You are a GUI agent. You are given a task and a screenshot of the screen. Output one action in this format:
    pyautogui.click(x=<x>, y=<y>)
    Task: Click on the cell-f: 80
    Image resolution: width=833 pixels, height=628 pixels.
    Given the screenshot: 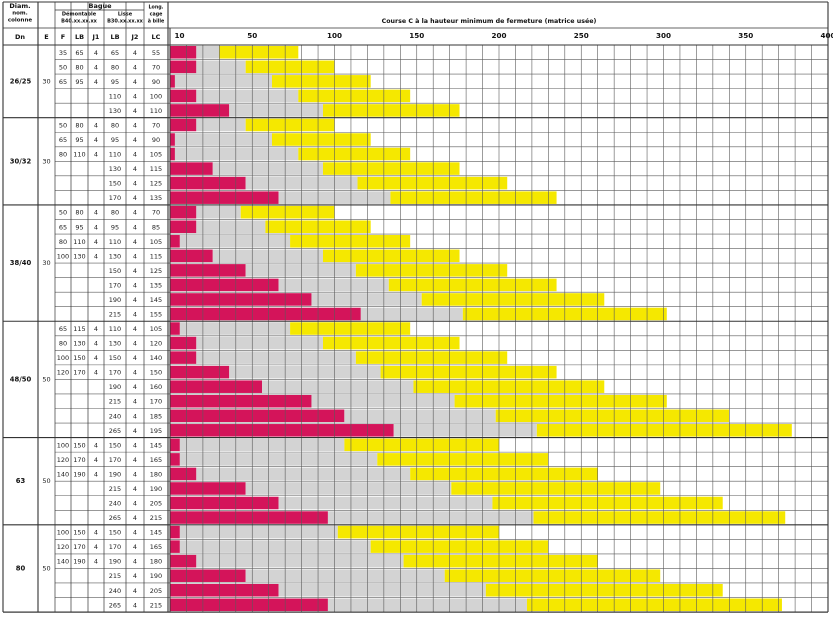 What is the action you would take?
    pyautogui.click(x=63, y=242)
    